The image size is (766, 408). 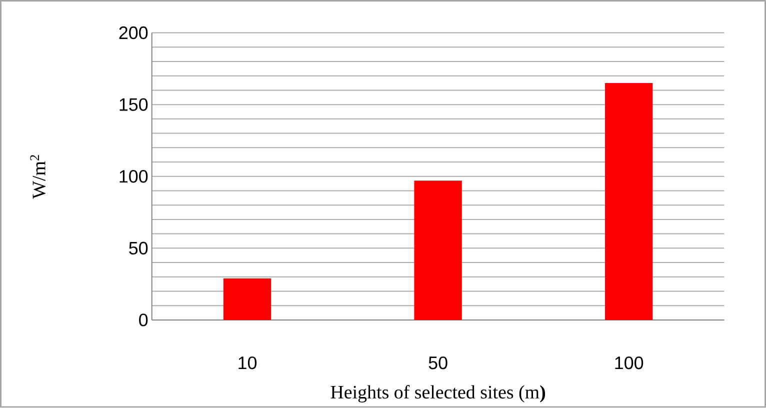 What do you see at coordinates (133, 33) in the screenshot?
I see `y-tick-label: 200` at bounding box center [133, 33].